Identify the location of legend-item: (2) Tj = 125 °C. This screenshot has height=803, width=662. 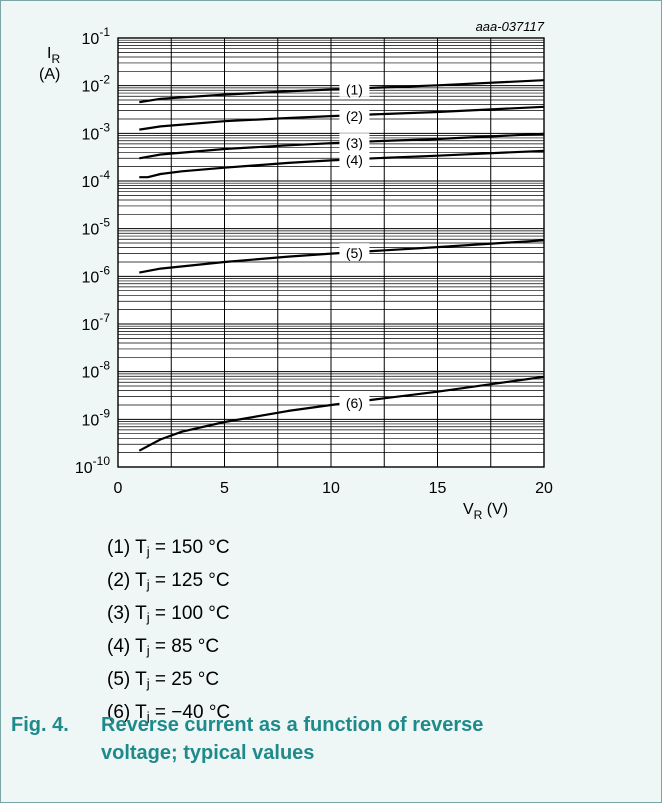
(168, 581).